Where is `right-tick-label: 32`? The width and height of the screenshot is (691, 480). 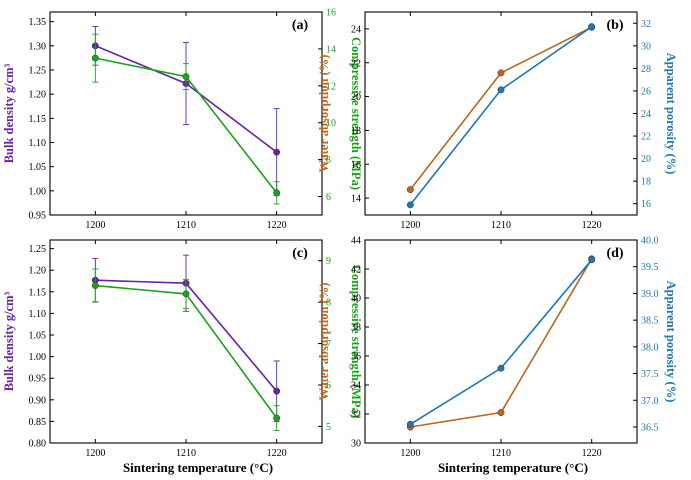 right-tick-label: 32 is located at coordinates (646, 24).